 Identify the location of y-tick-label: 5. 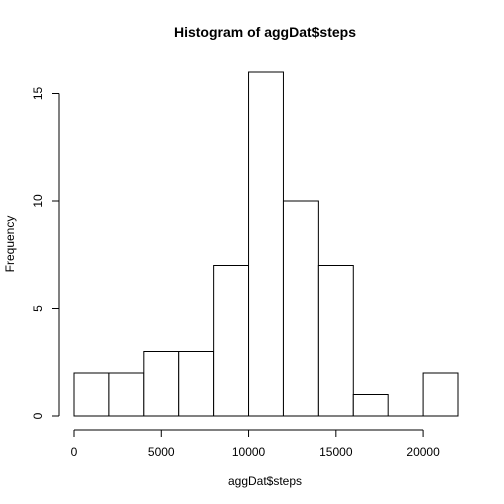
(38, 308).